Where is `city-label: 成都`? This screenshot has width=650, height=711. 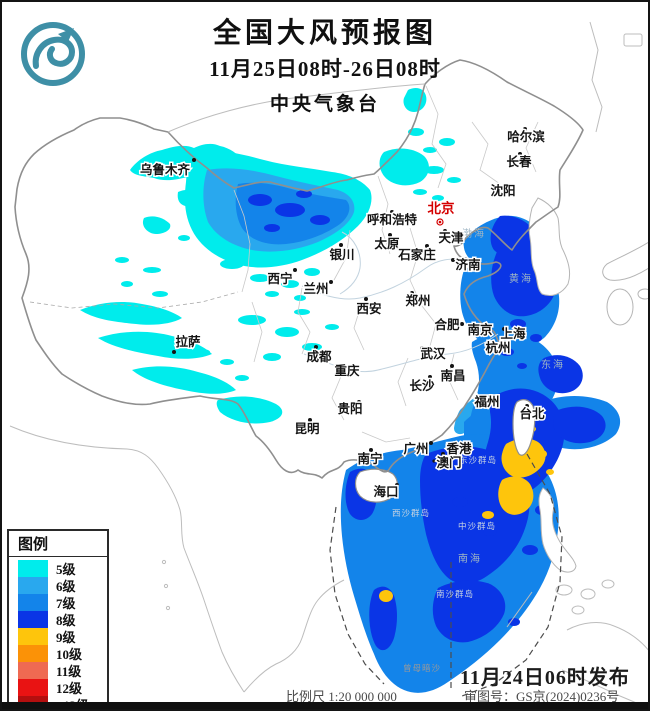 city-label: 成都 is located at coordinates (319, 356).